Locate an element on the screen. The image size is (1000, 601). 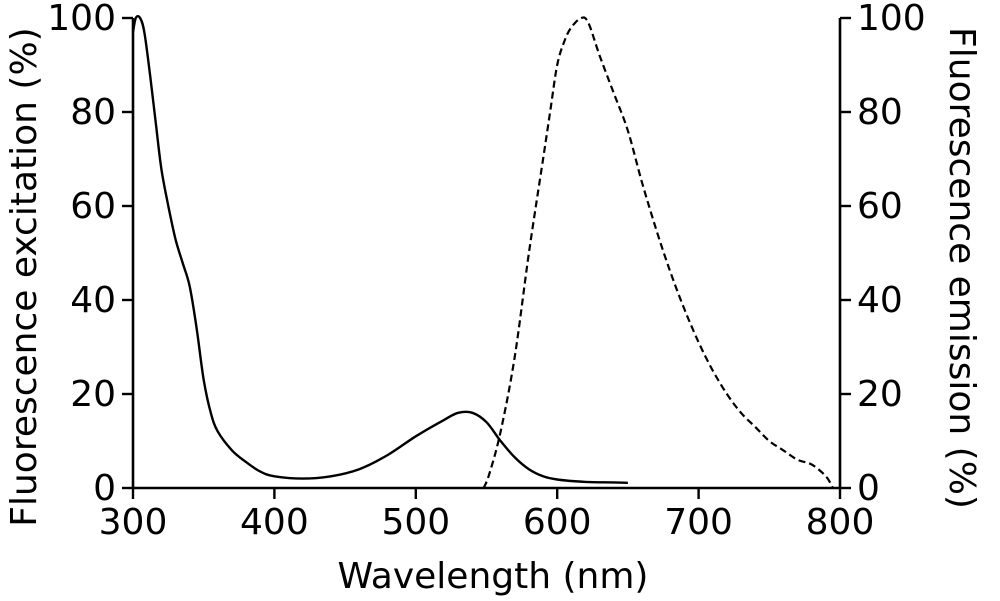
x-tick-label: 500 is located at coordinates (415, 522).